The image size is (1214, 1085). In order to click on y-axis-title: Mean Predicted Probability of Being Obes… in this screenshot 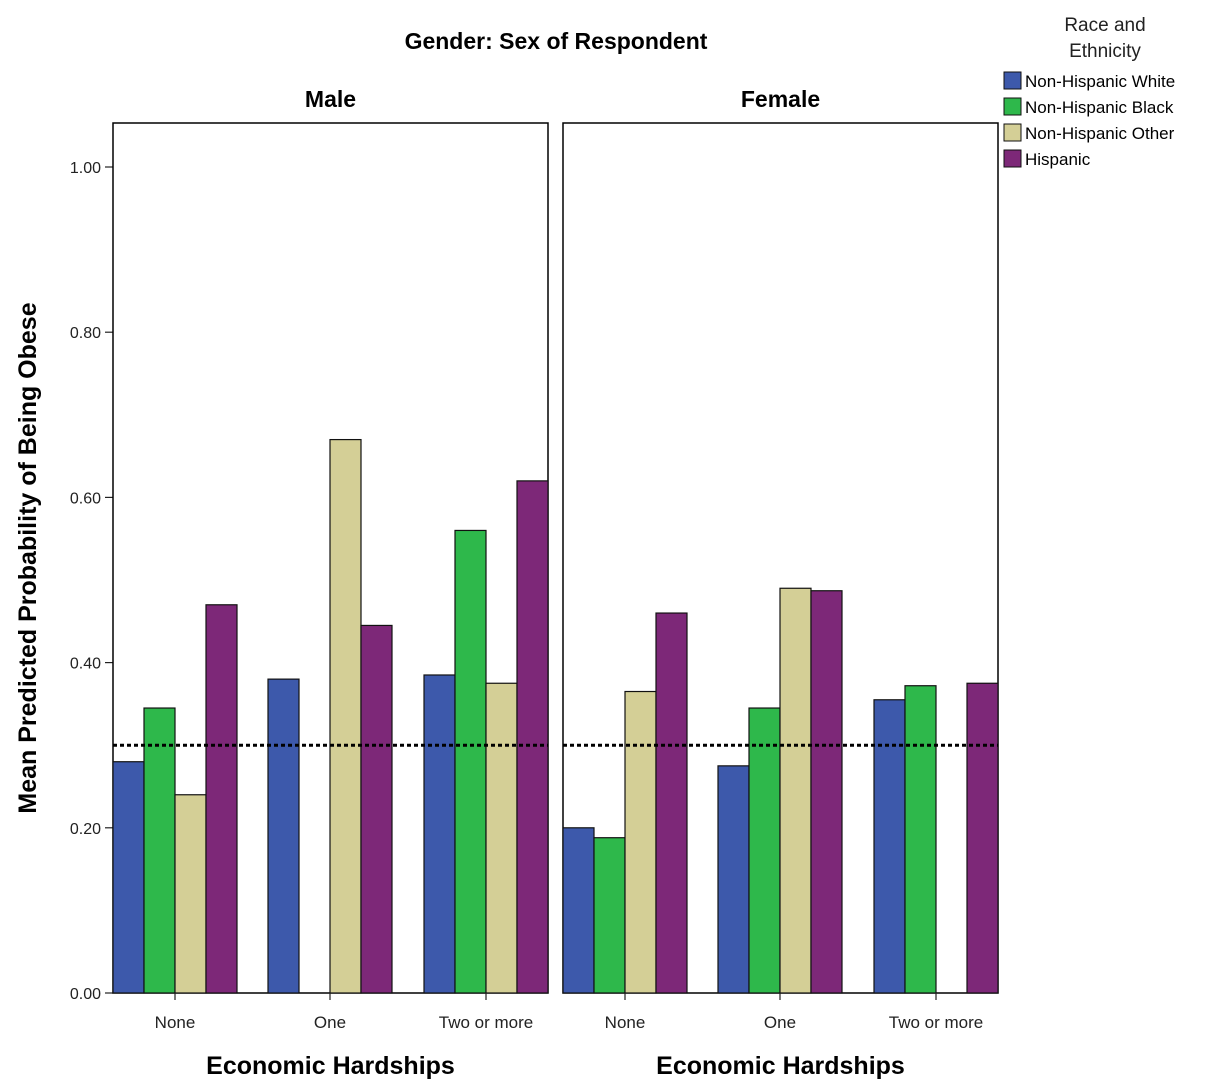, I will do `click(28, 557)`.